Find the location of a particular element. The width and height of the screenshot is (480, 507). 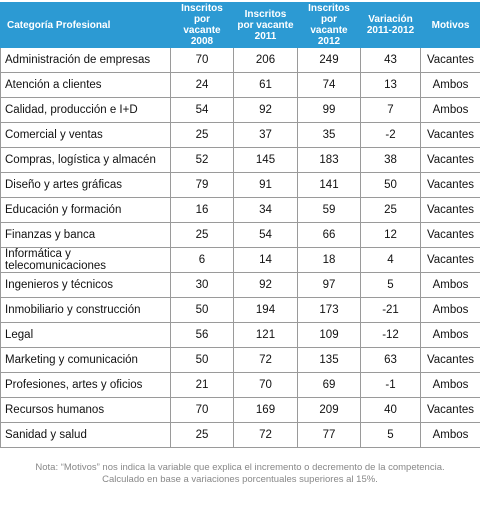

value-cell: 109 is located at coordinates (329, 335).